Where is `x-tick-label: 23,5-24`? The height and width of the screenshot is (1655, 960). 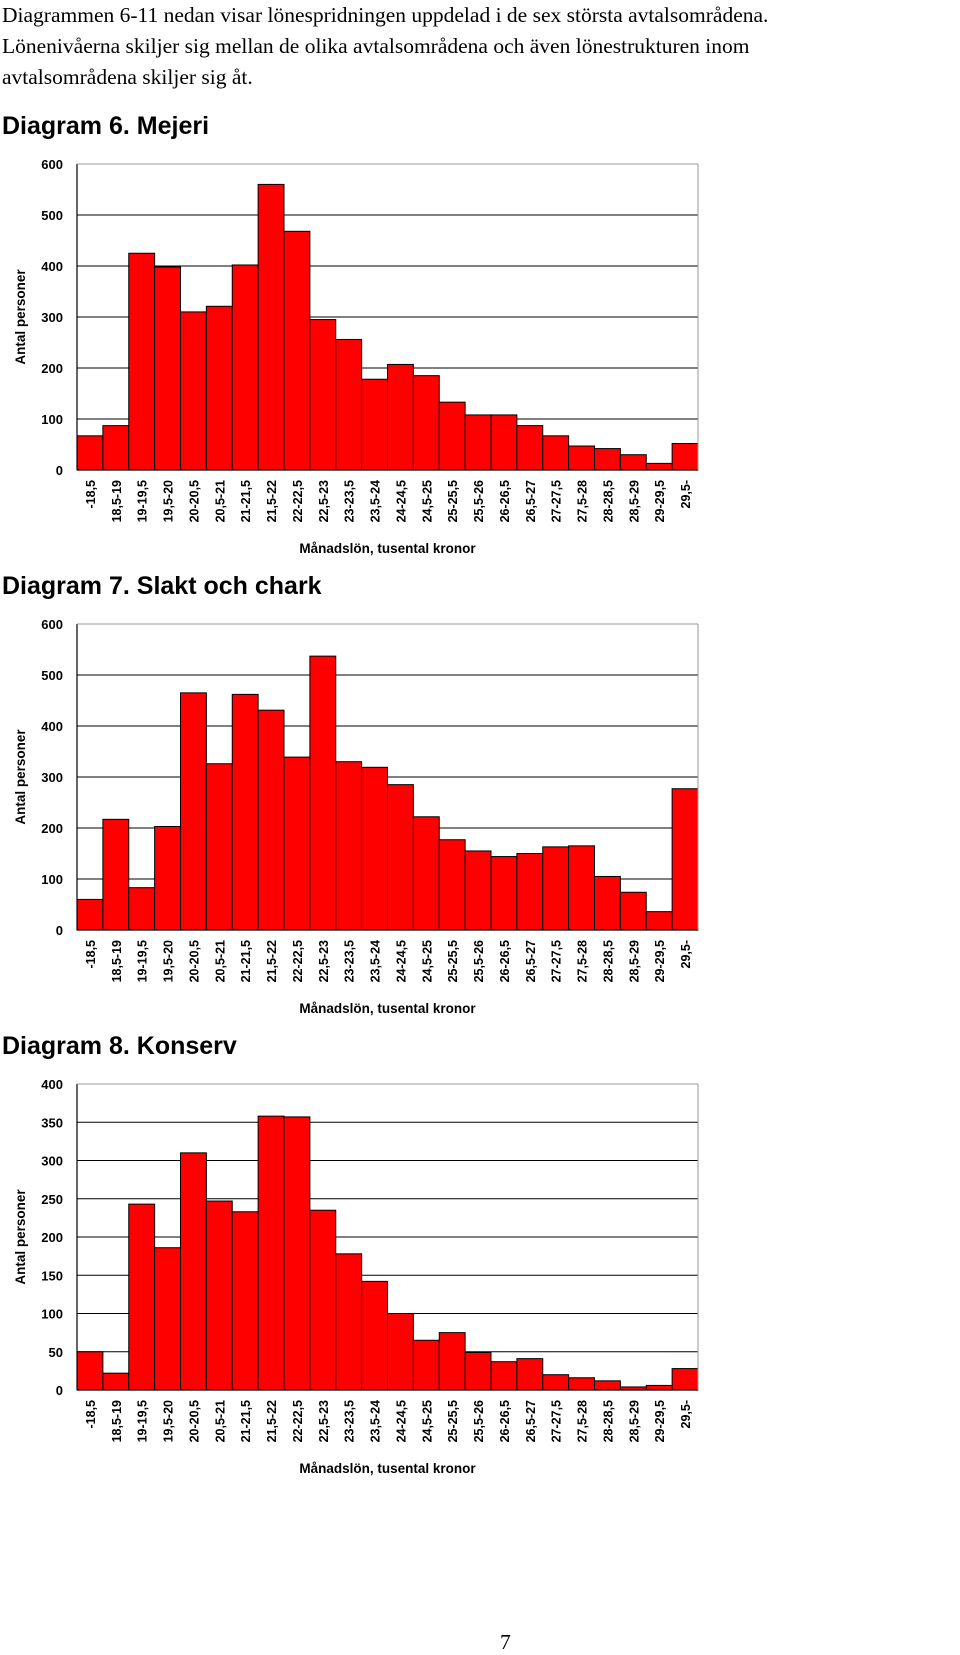 x-tick-label: 23,5-24 is located at coordinates (376, 501).